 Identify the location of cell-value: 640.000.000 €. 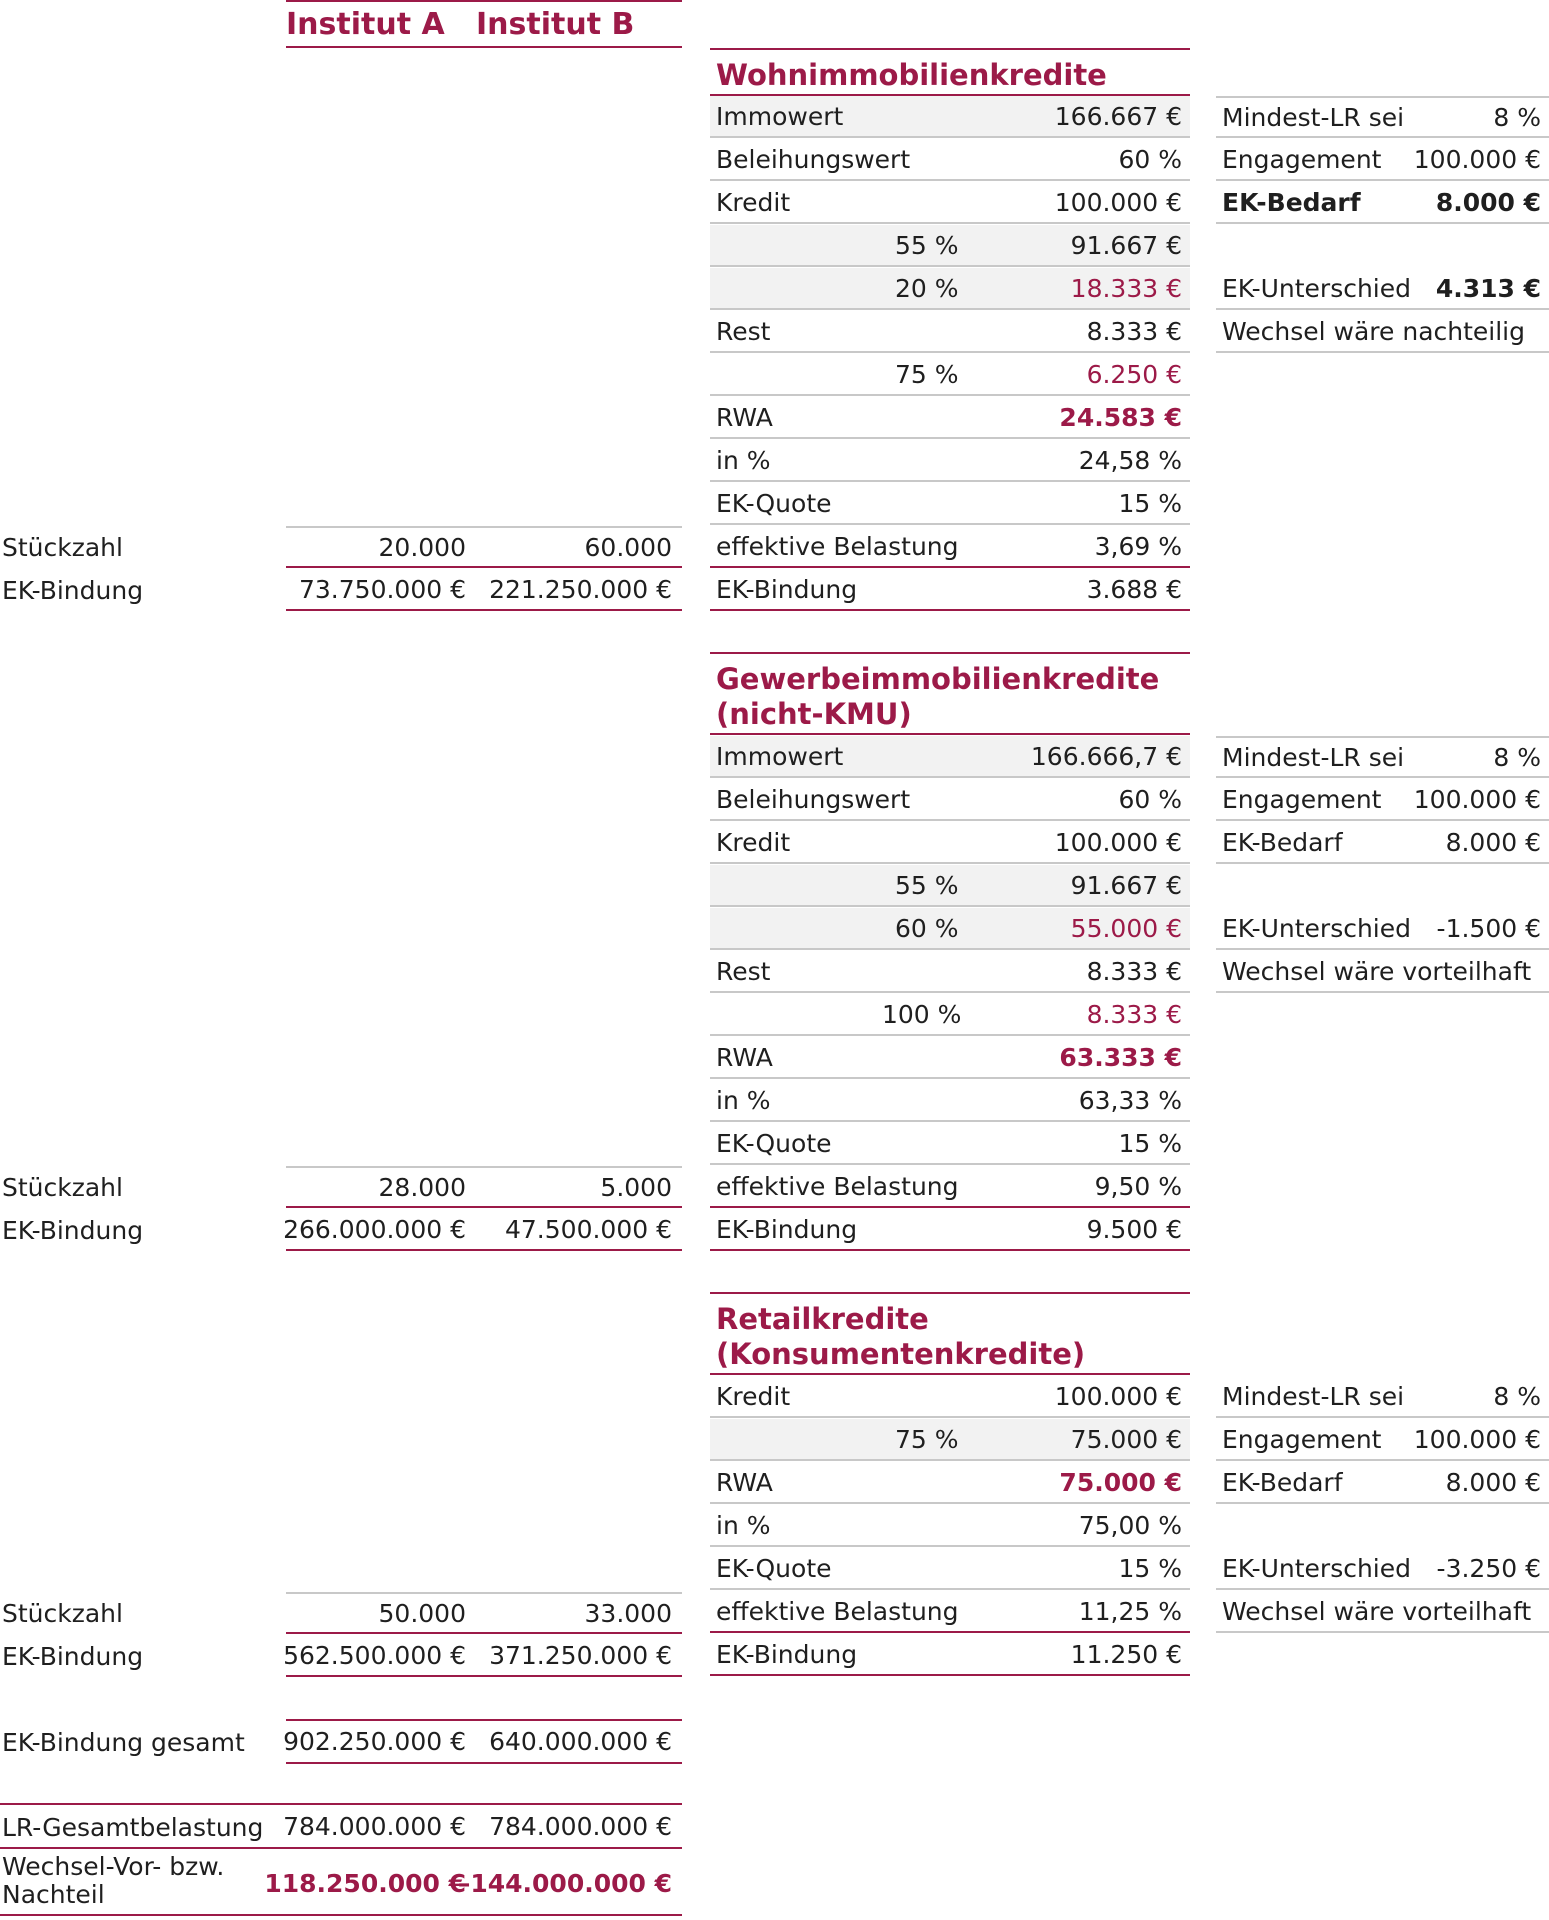
(580, 1741).